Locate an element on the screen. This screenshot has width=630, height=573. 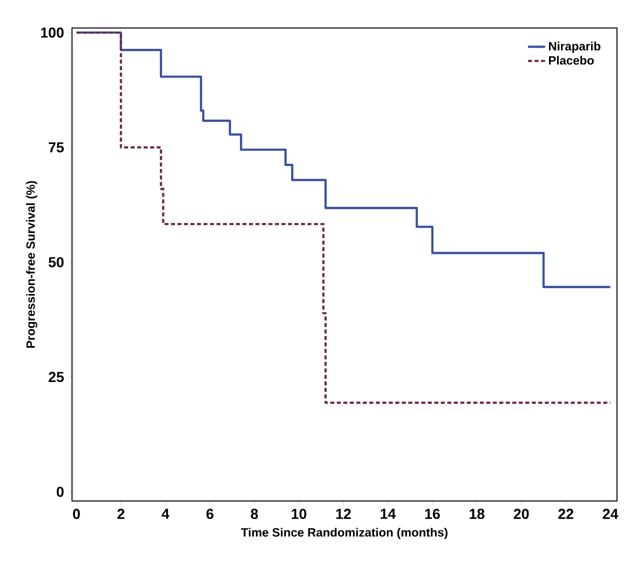
x-tick-label: 14 is located at coordinates (388, 513).